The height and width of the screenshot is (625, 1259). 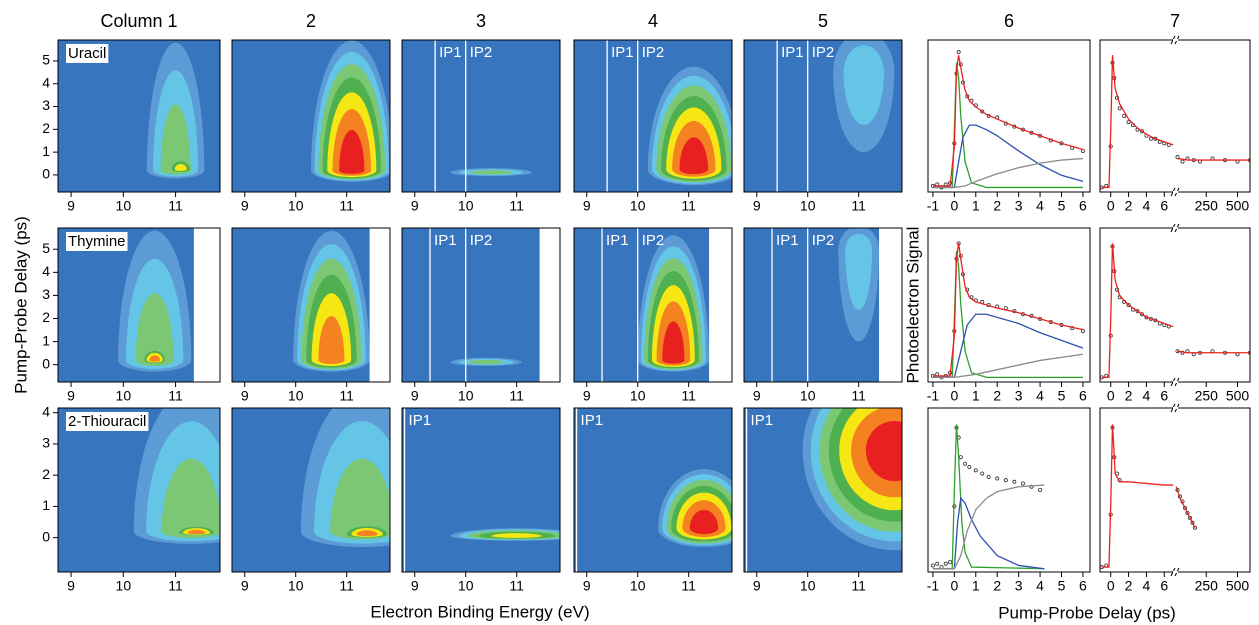 I want to click on signal-axis-label: Photoelectron Signal, so click(x=912, y=305).